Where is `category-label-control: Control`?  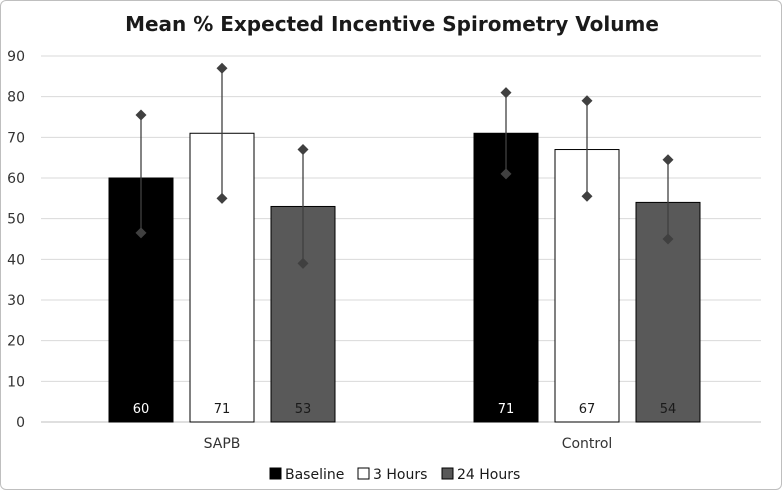
category-label-control: Control is located at coordinates (587, 444).